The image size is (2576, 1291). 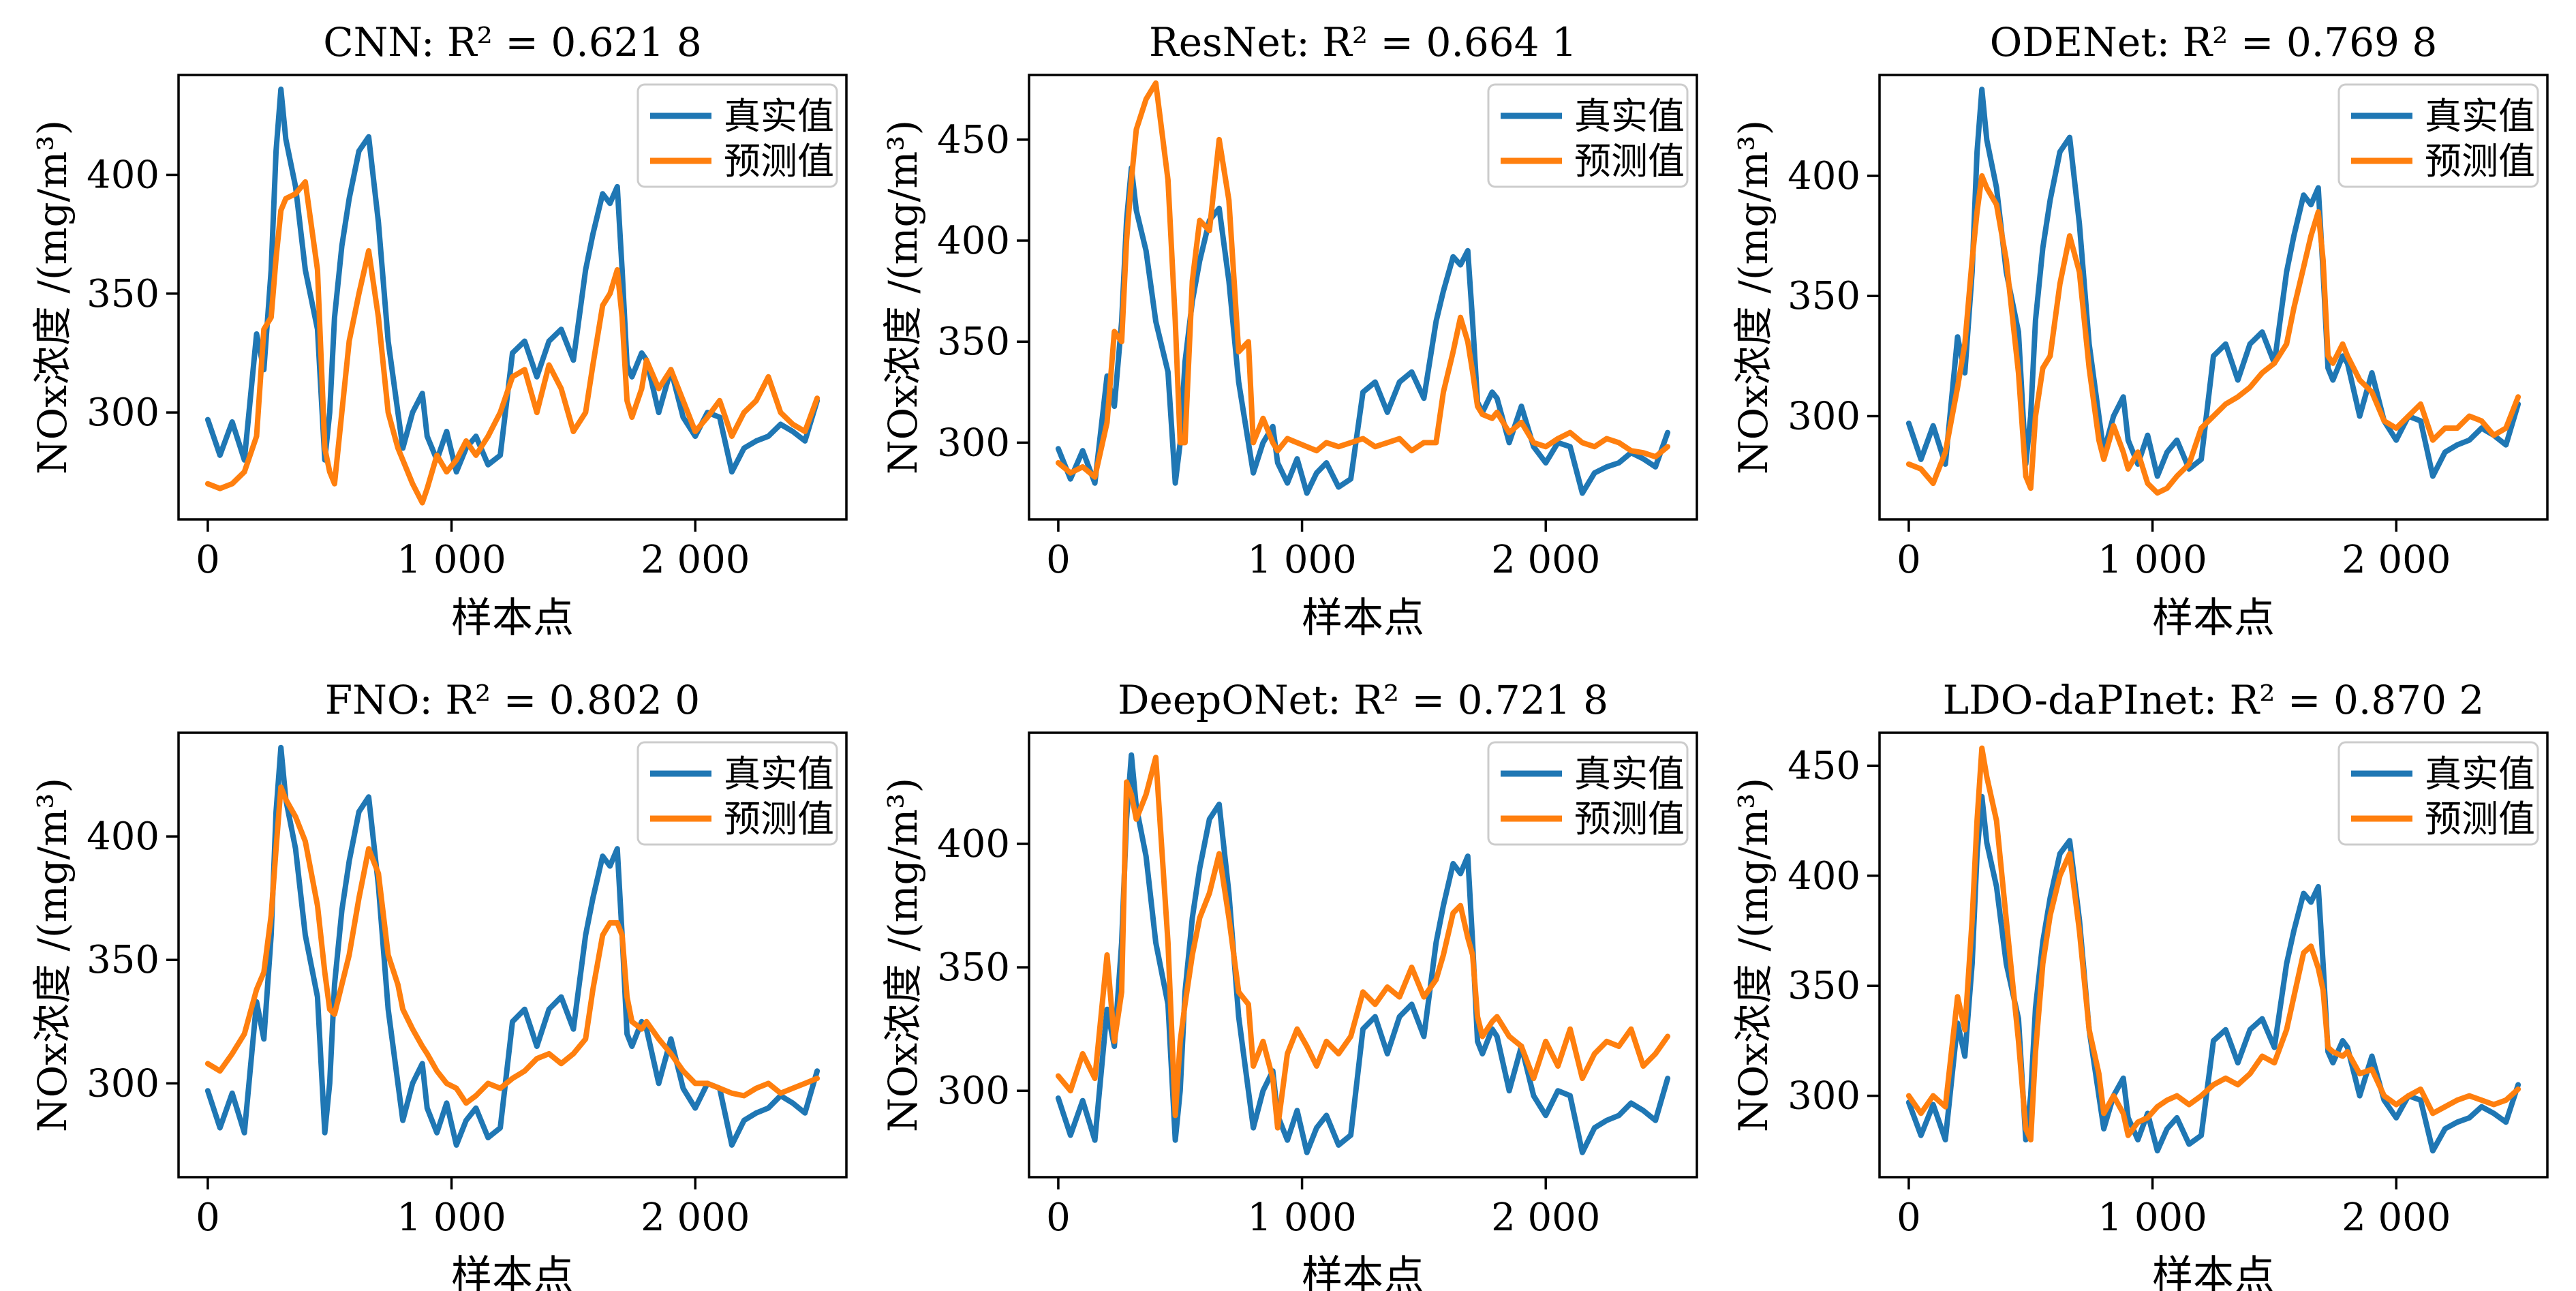 What do you see at coordinates (1363, 42) in the screenshot?
I see `chart-title: ResNet: R² = 0.664 1` at bounding box center [1363, 42].